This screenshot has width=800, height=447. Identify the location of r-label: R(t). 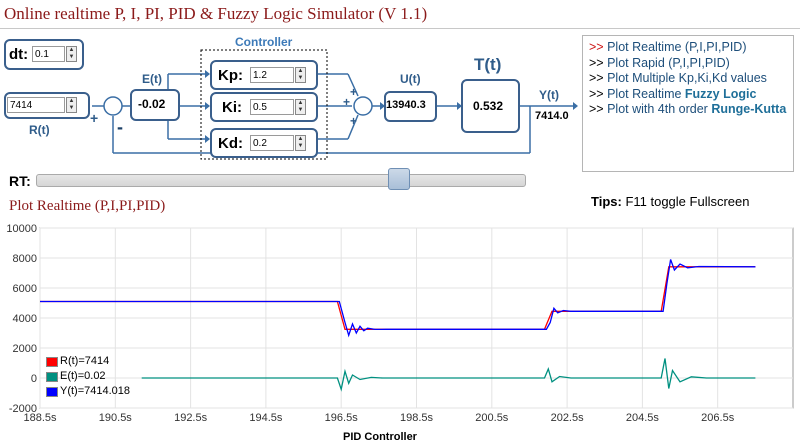
(39, 130).